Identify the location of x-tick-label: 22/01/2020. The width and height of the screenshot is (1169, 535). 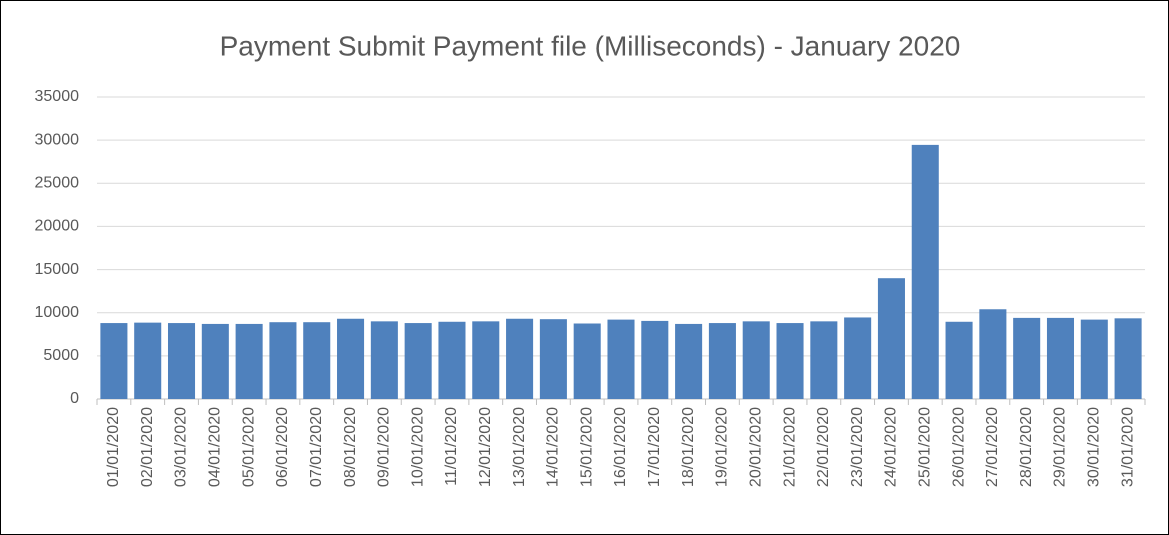
(823, 447).